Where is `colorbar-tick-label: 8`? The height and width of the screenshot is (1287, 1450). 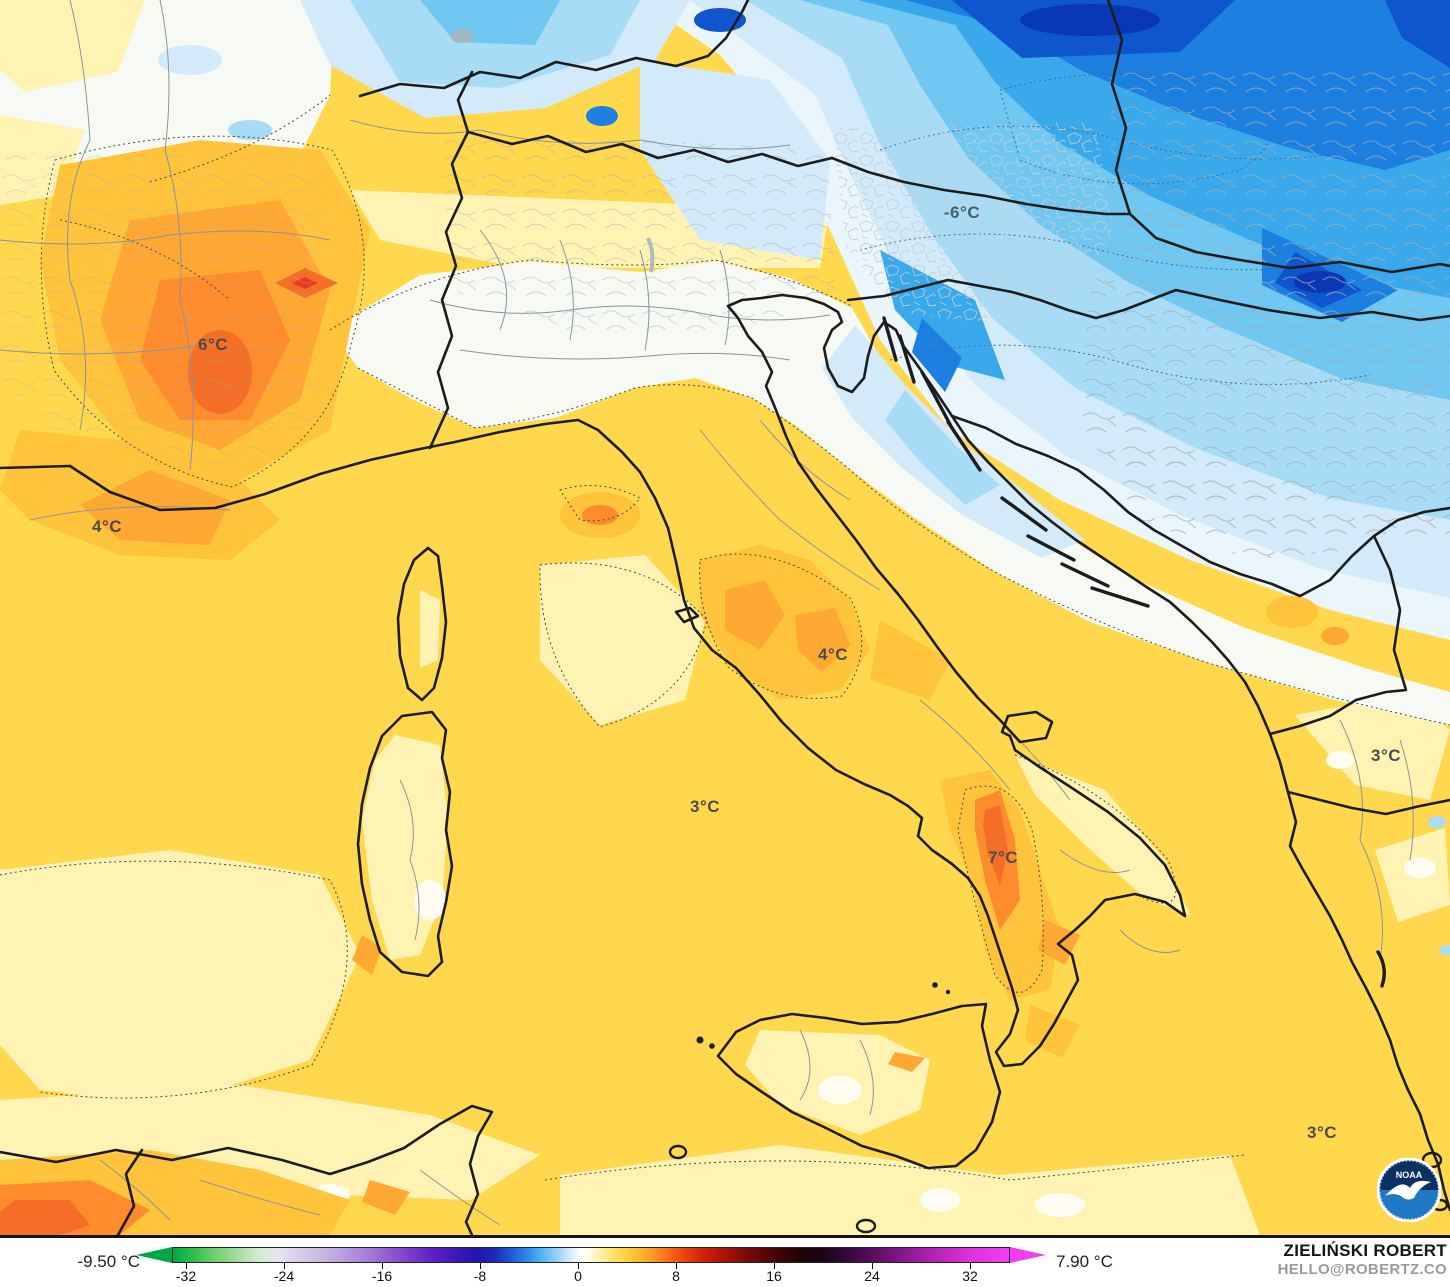 colorbar-tick-label: 8 is located at coordinates (676, 1276).